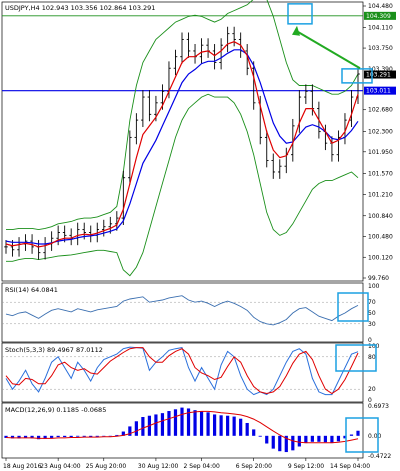 This screenshot has width=400, height=471. What do you see at coordinates (372, 389) in the screenshot?
I see `stoch-tick-label: 20` at bounding box center [372, 389].